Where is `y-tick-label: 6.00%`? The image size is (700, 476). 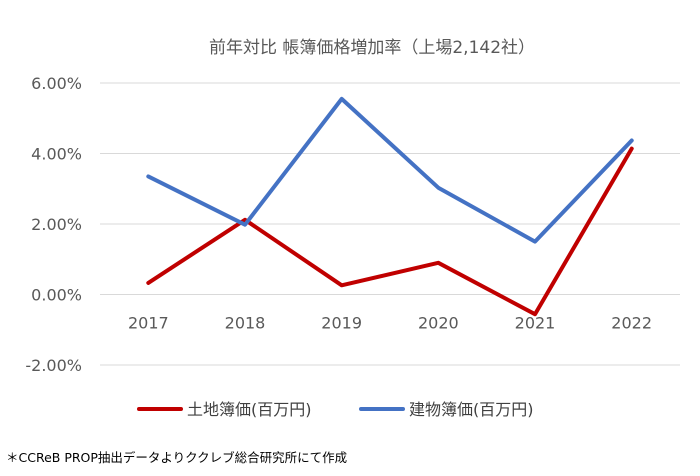
y-tick-label: 6.00% is located at coordinates (56, 83).